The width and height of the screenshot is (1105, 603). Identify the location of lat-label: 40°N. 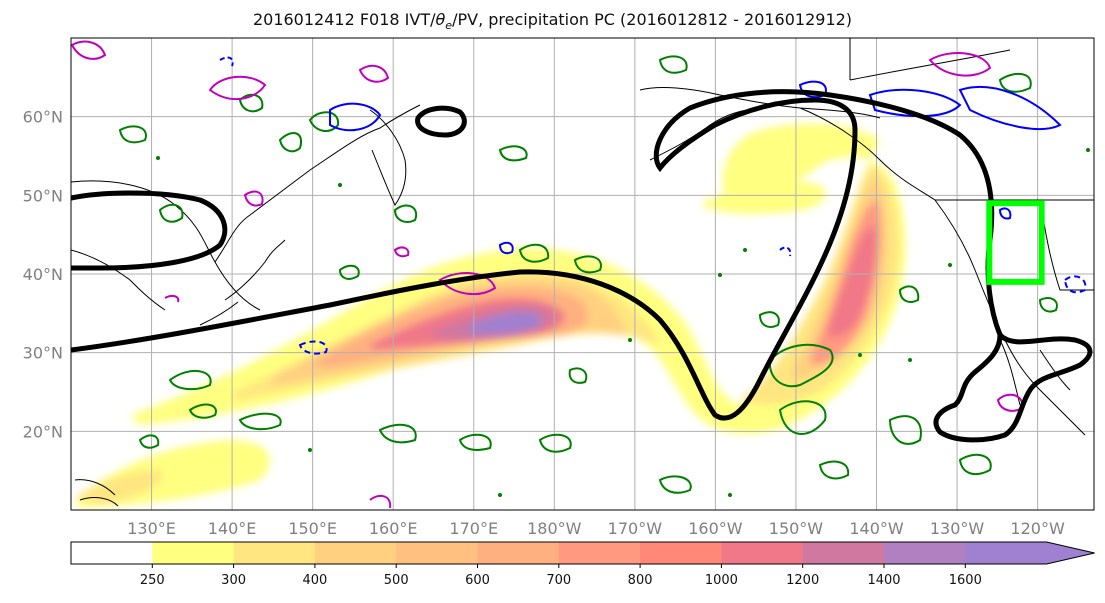
(43, 274).